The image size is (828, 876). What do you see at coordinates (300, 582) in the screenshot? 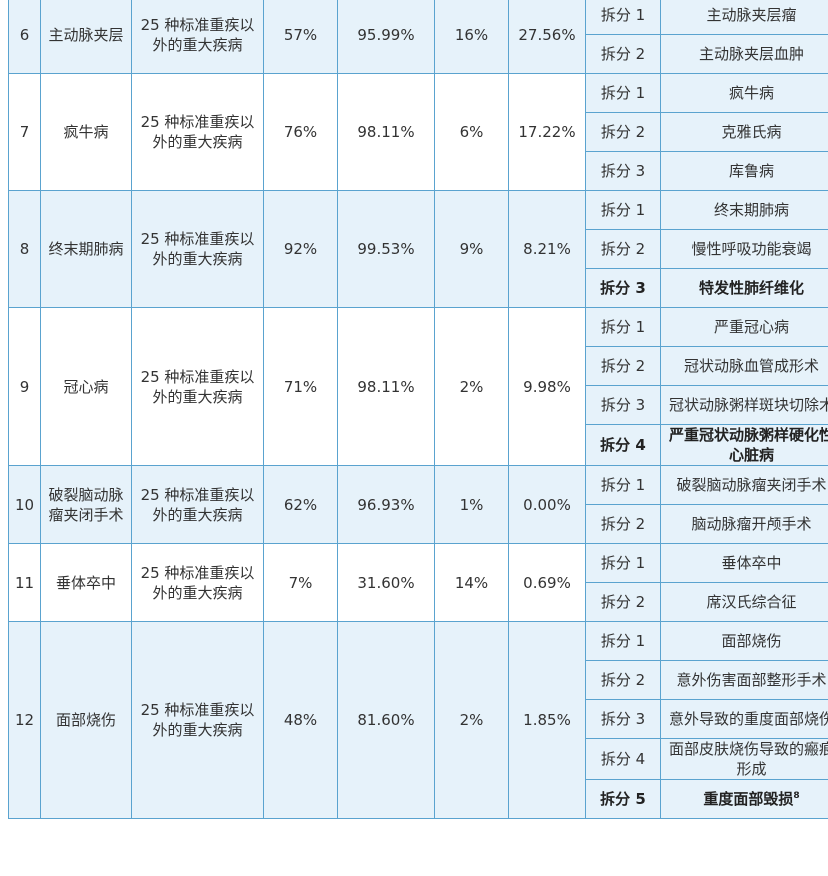
I see `value-col-1: 7%` at bounding box center [300, 582].